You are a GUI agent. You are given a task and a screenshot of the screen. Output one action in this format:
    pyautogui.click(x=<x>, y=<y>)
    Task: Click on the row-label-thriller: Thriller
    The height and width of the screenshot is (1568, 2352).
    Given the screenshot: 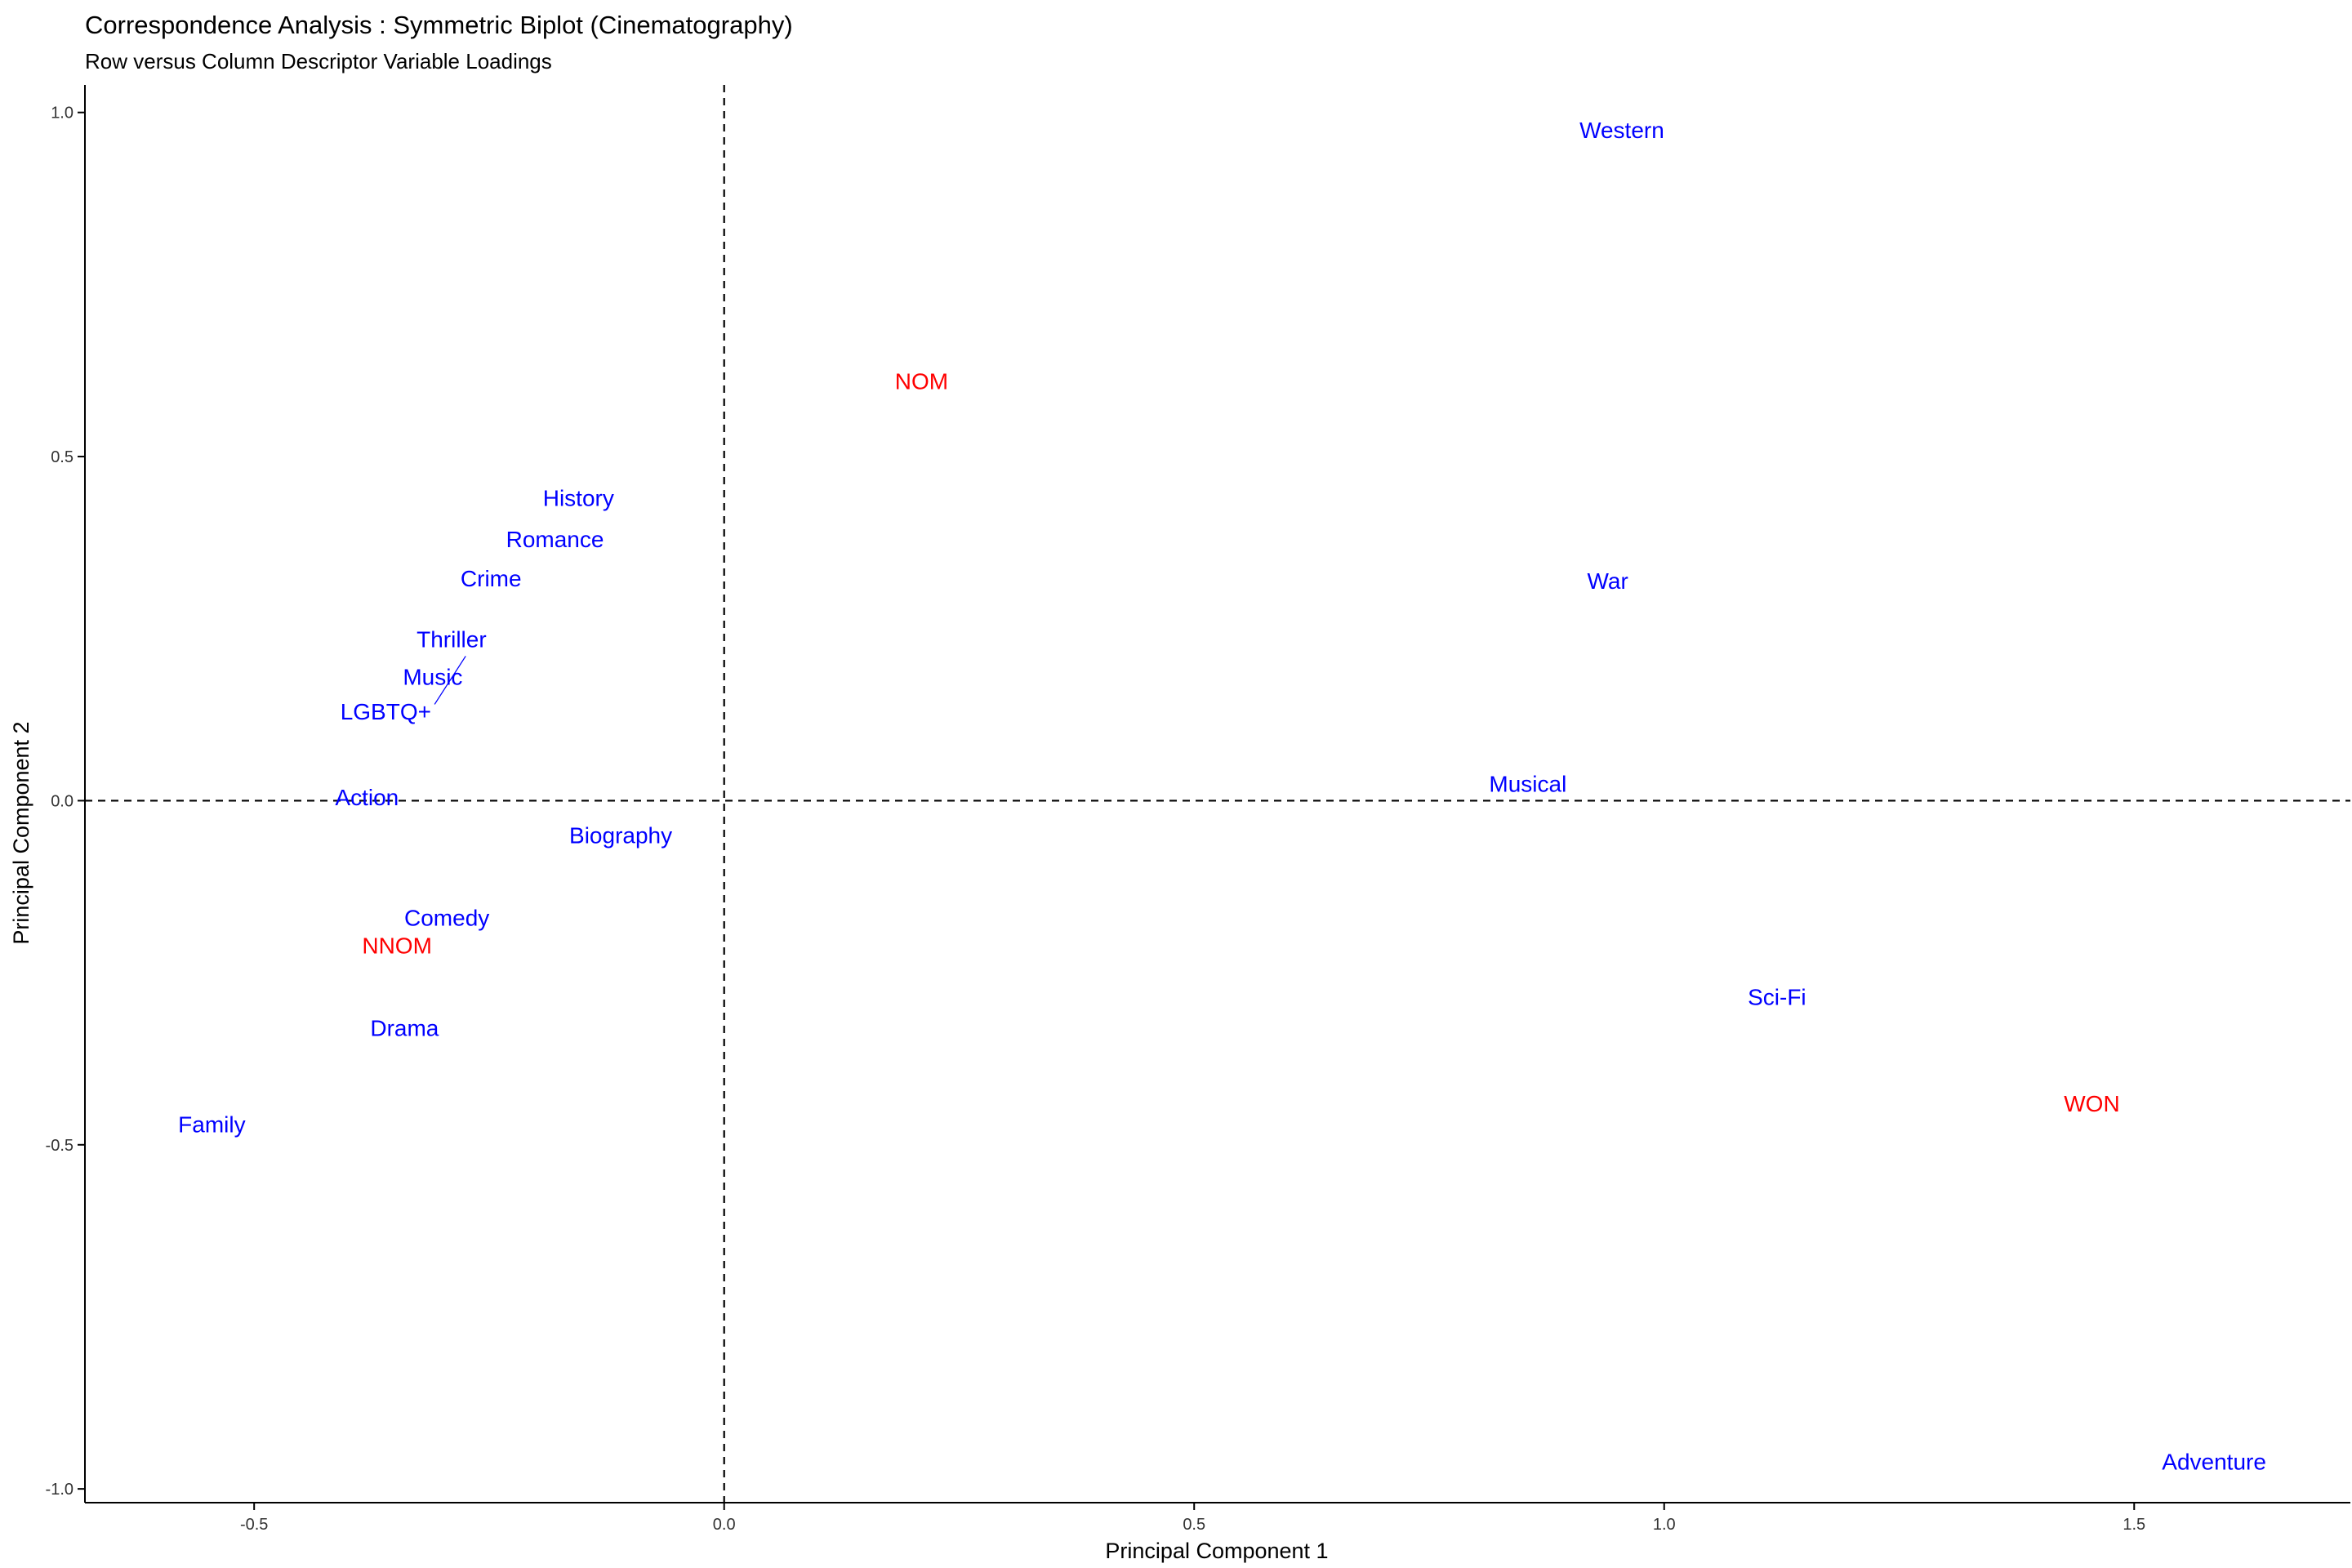 What is the action you would take?
    pyautogui.click(x=451, y=639)
    